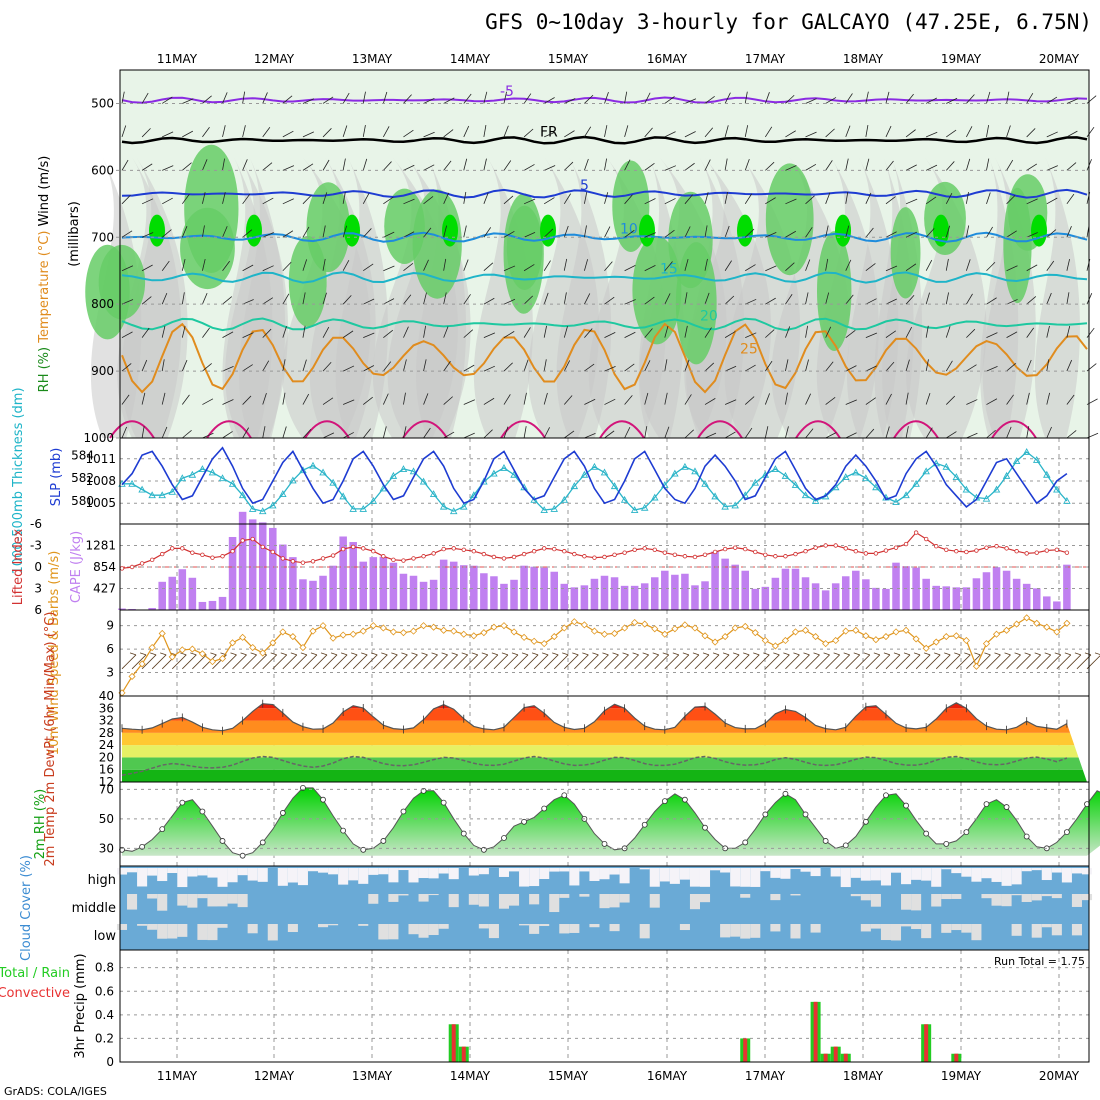 This screenshot has height=1100, width=1100. What do you see at coordinates (941, 230) in the screenshot?
I see `rh-saturated-region` at bounding box center [941, 230].